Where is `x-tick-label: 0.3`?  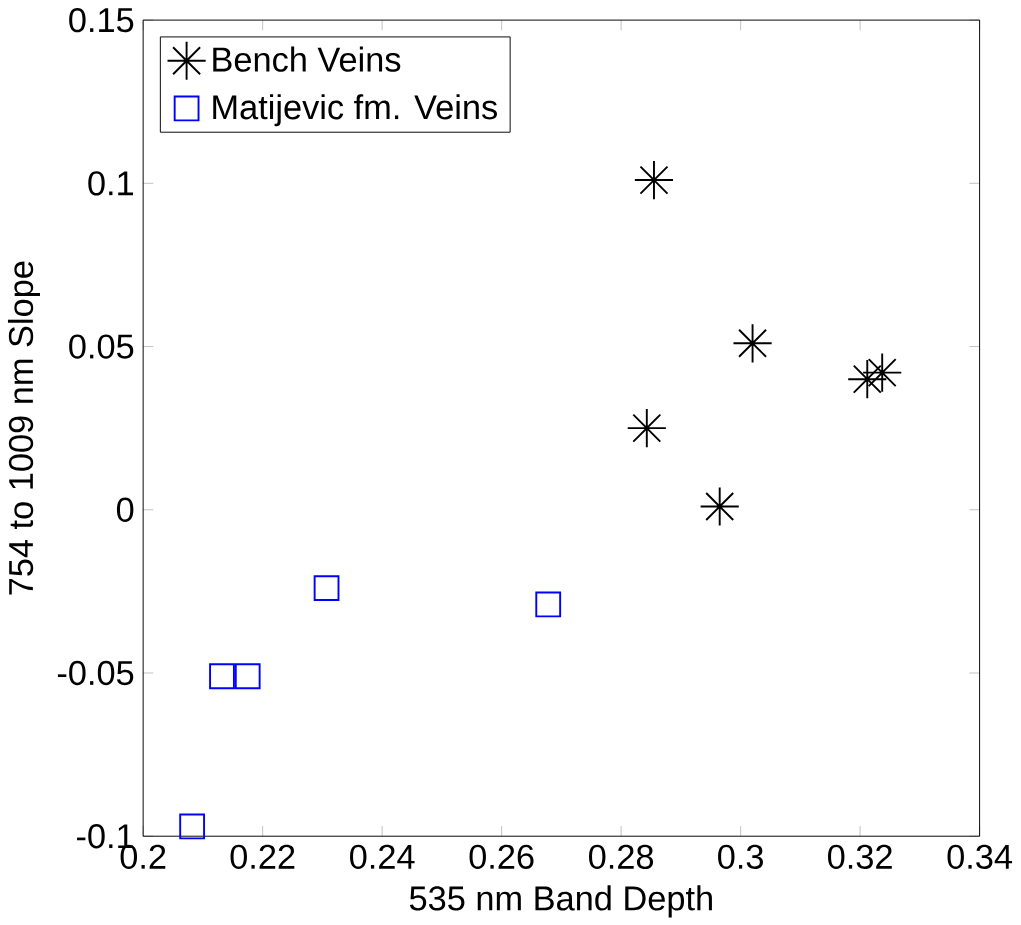 x-tick-label: 0.3 is located at coordinates (740, 856).